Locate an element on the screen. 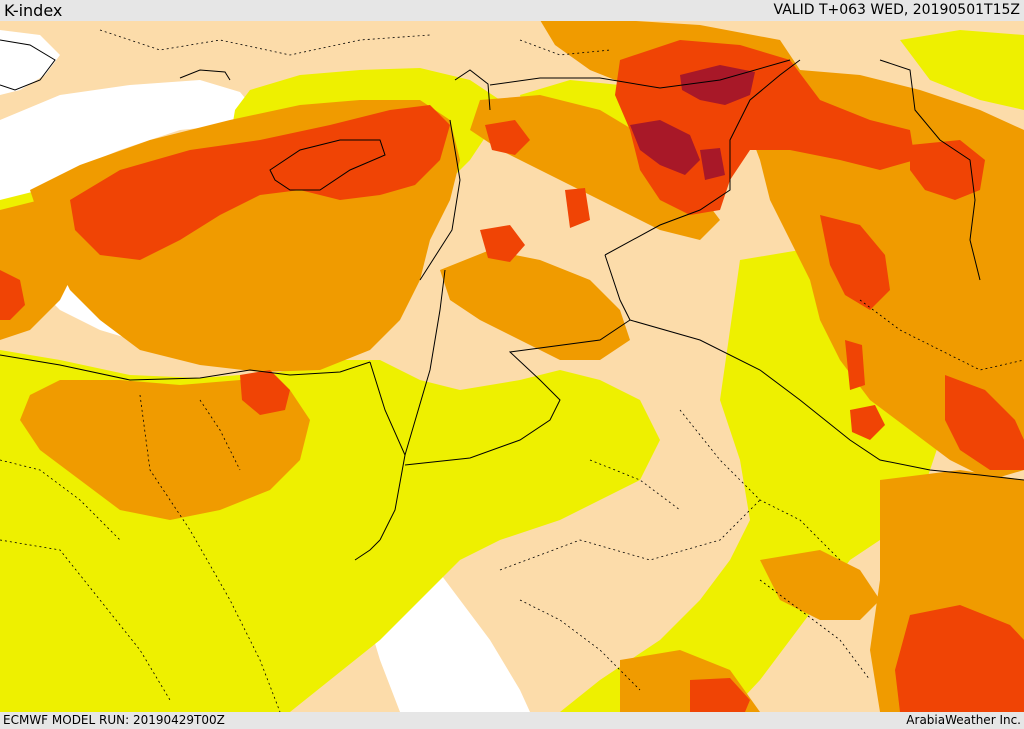  mediterranean-west-water is located at coordinates (127, 142).